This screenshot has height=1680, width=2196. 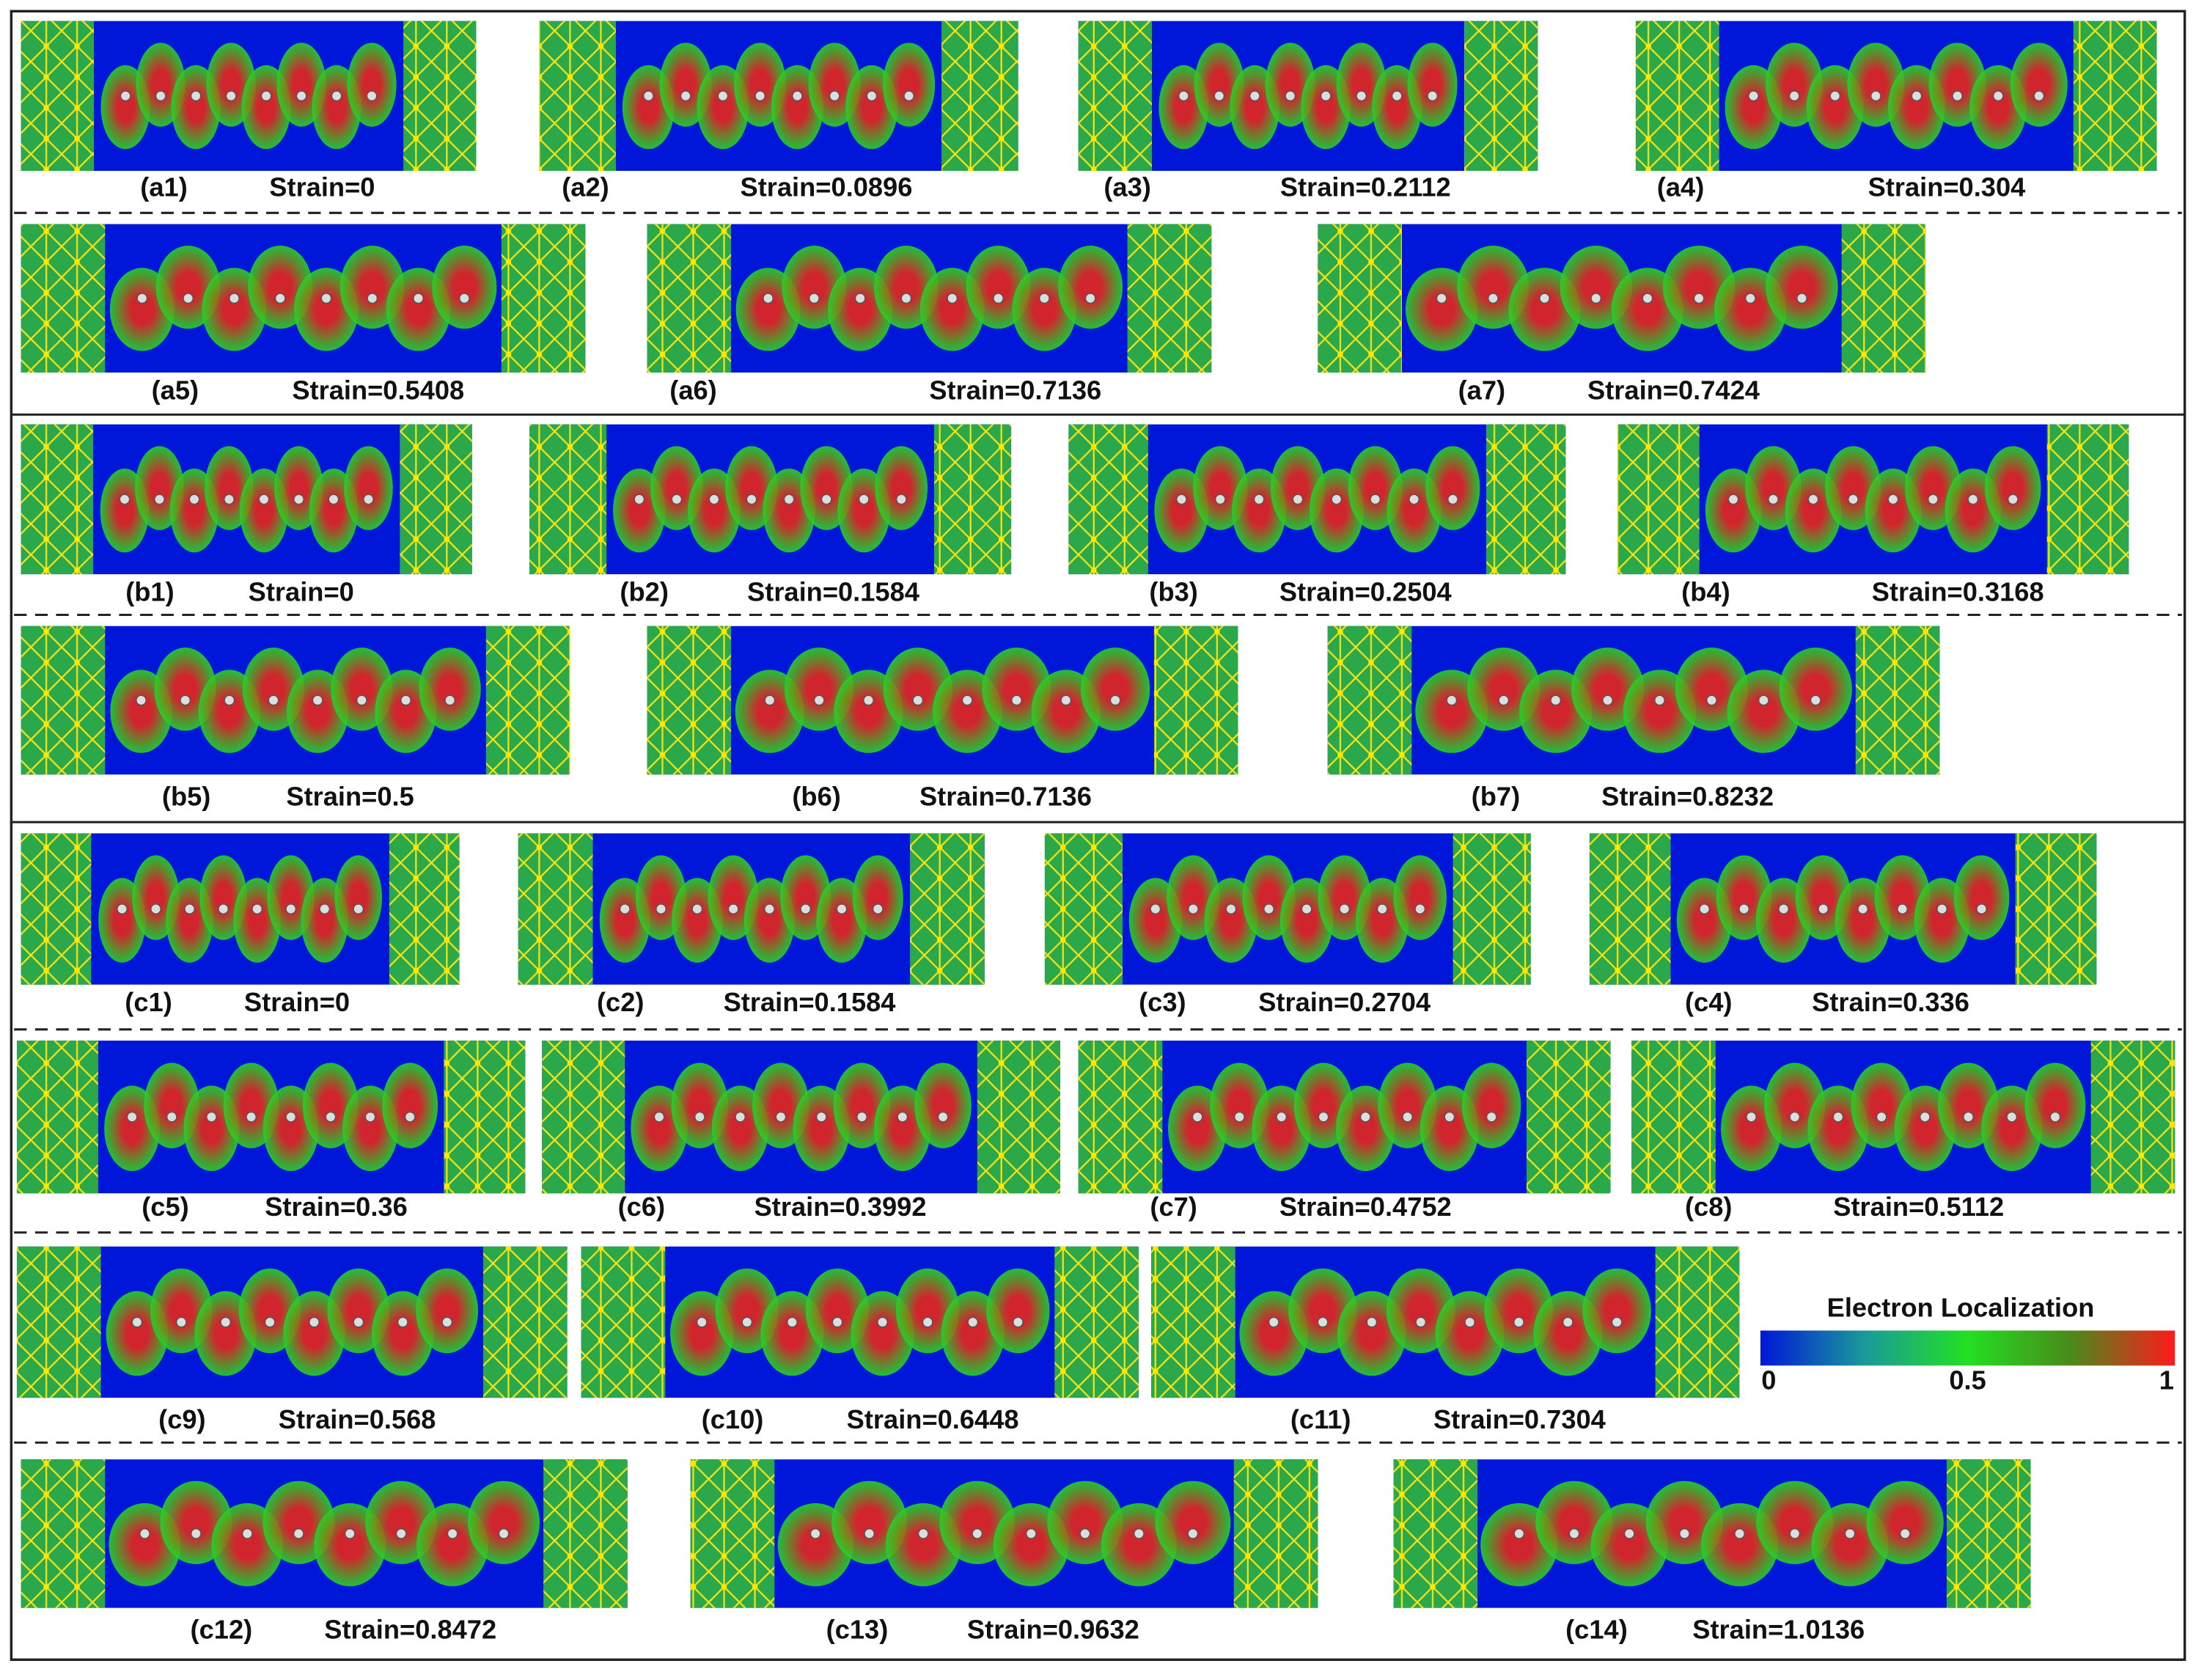 What do you see at coordinates (301, 591) in the screenshot?
I see `strain-caption: Strain=0` at bounding box center [301, 591].